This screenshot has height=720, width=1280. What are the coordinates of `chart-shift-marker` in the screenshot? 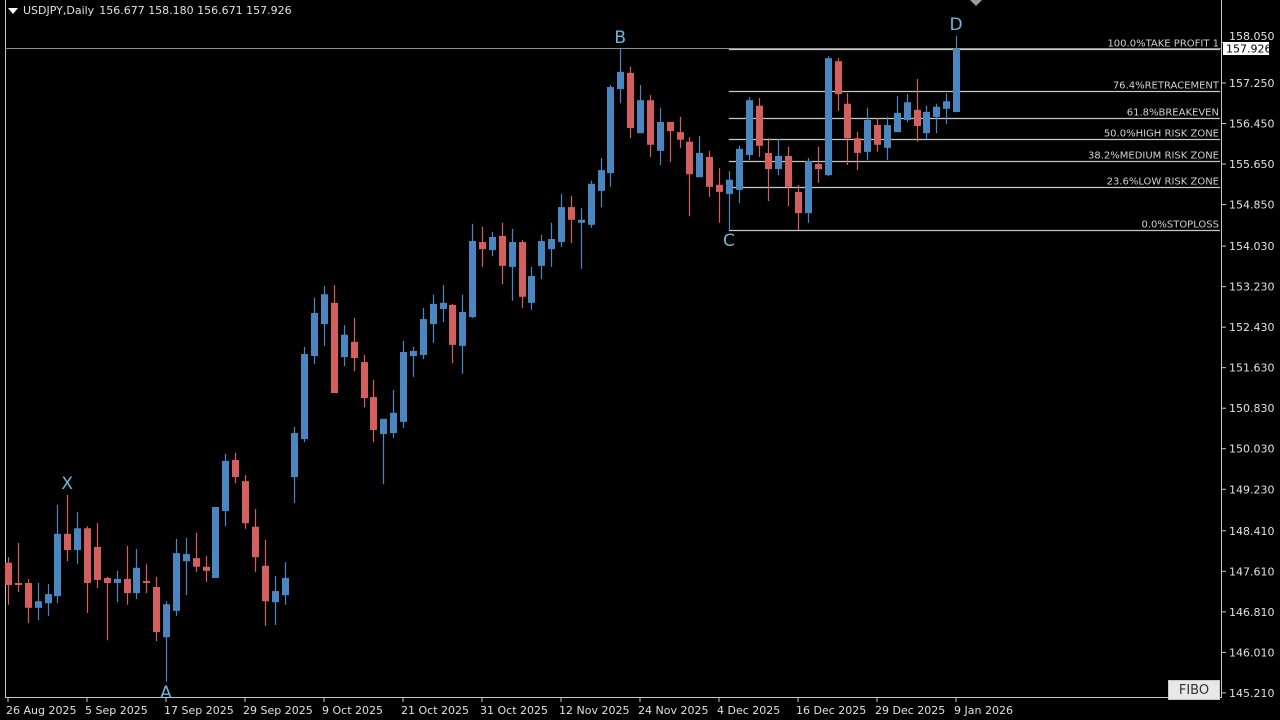 It's located at (976, 3).